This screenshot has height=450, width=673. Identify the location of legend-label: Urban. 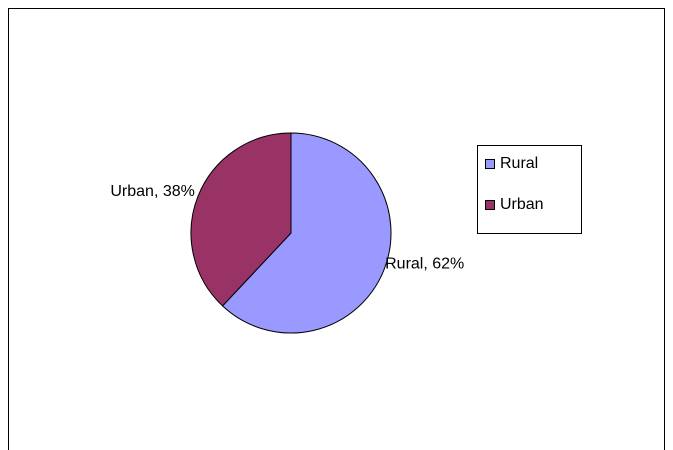
(522, 204).